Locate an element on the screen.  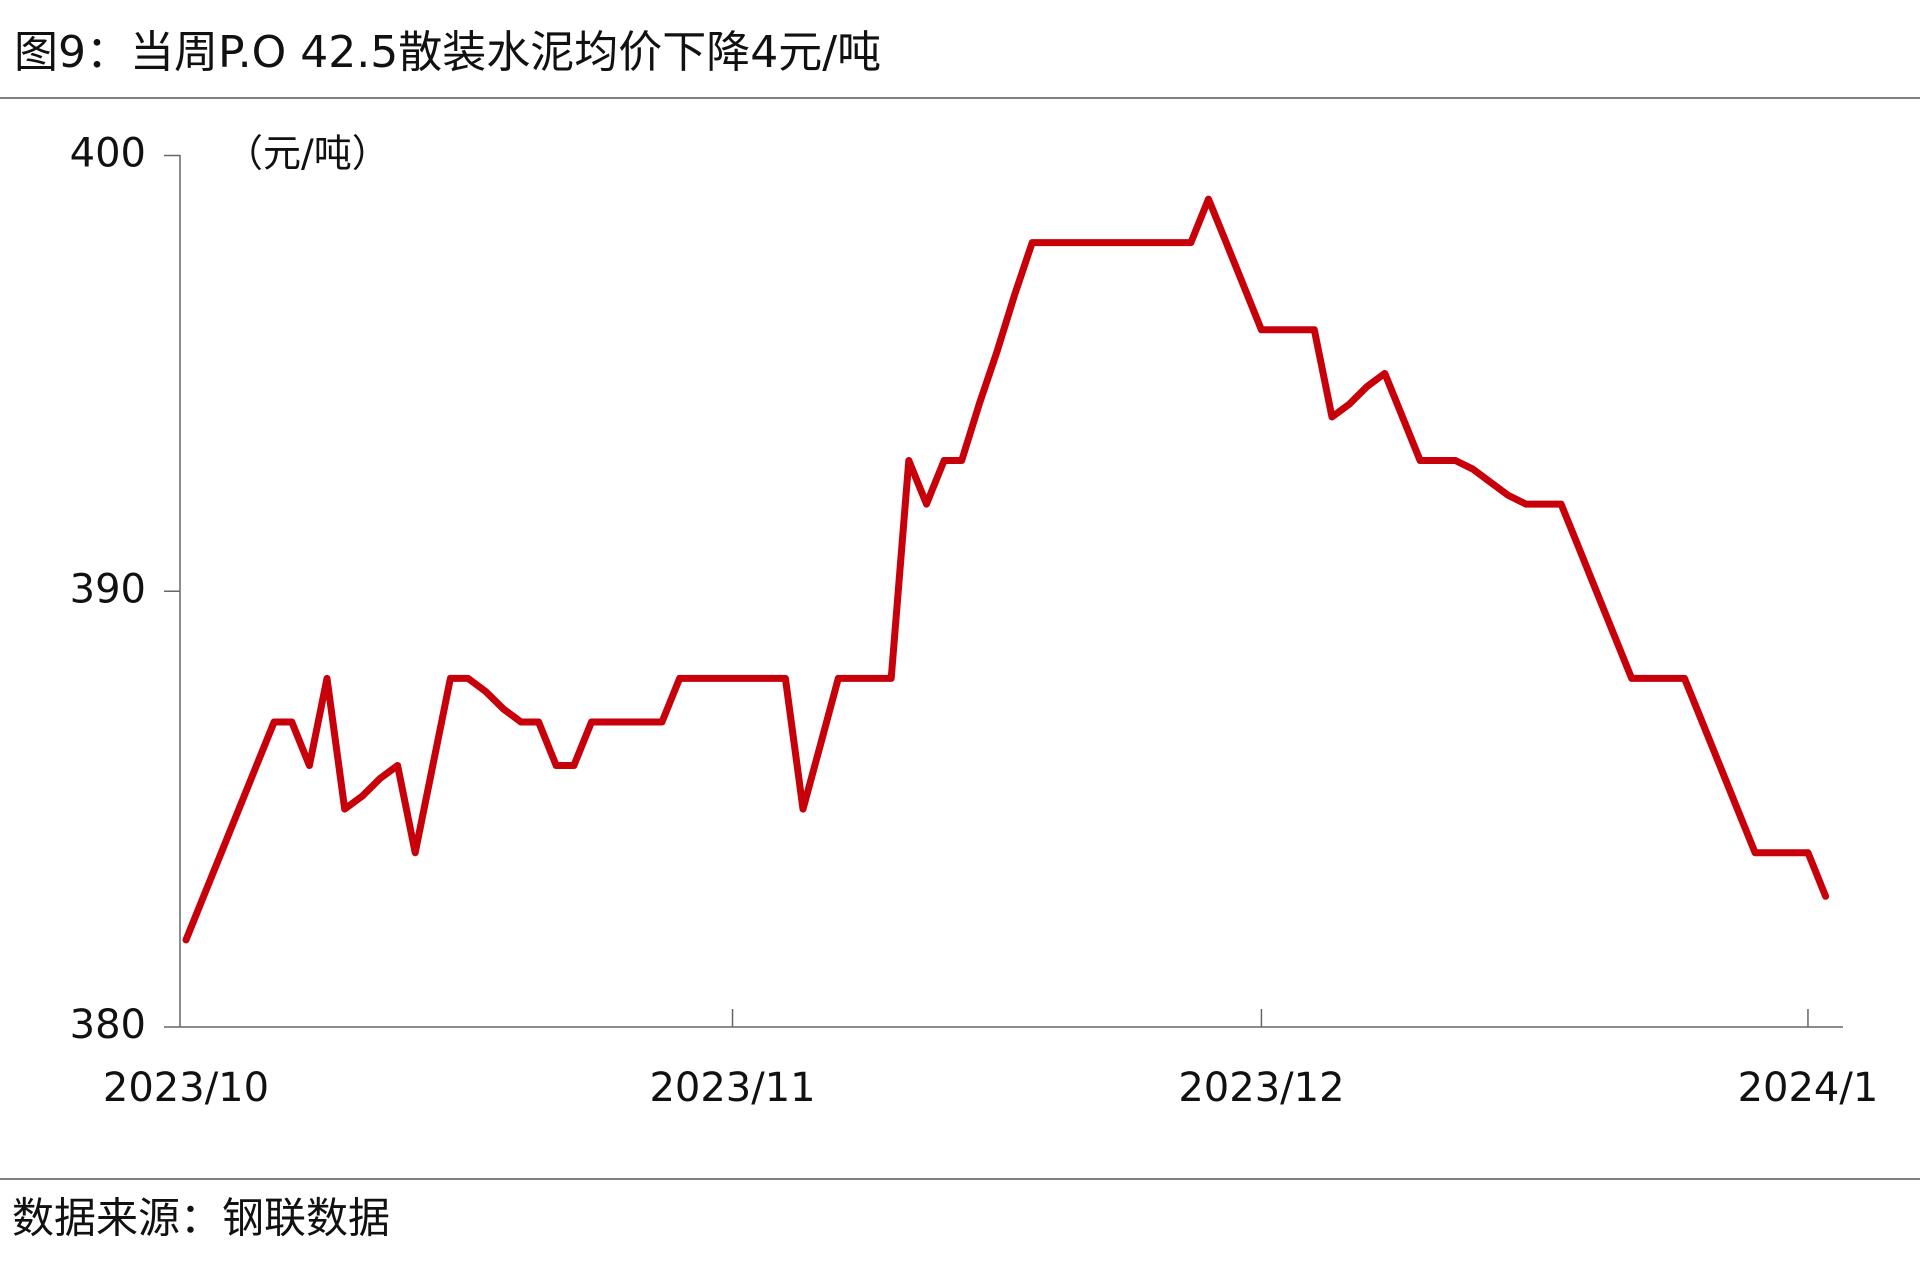
y-tick-label: 390 is located at coordinates (108, 589).